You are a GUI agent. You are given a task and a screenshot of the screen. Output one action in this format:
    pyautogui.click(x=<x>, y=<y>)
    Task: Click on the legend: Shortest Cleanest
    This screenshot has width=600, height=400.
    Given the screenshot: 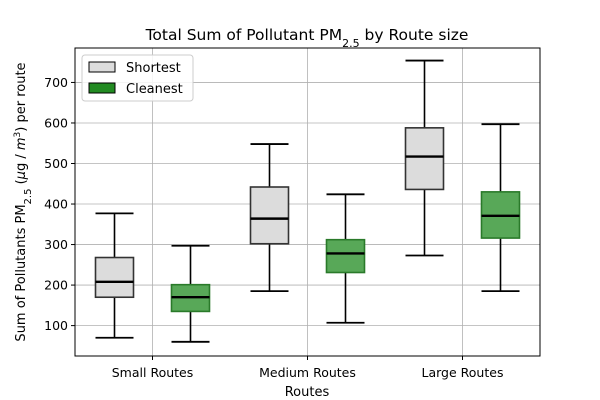 What is the action you would take?
    pyautogui.click(x=137, y=78)
    